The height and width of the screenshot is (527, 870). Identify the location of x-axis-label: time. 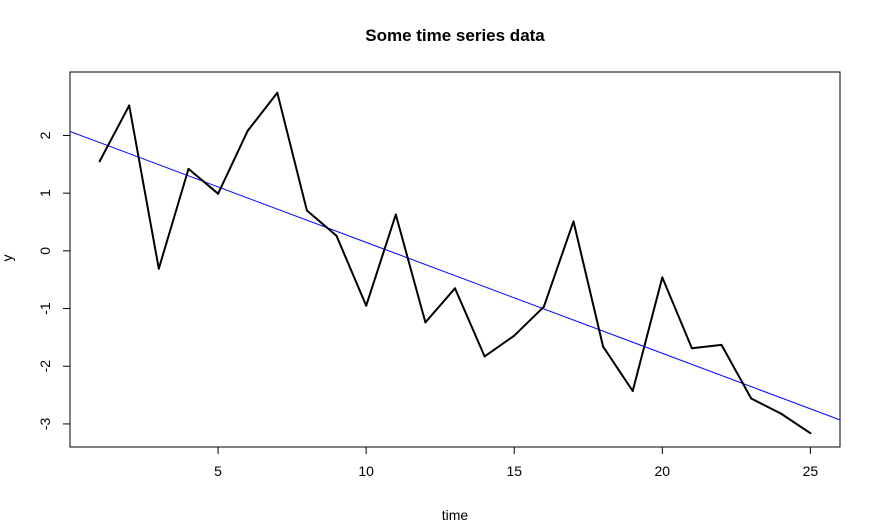
(455, 515).